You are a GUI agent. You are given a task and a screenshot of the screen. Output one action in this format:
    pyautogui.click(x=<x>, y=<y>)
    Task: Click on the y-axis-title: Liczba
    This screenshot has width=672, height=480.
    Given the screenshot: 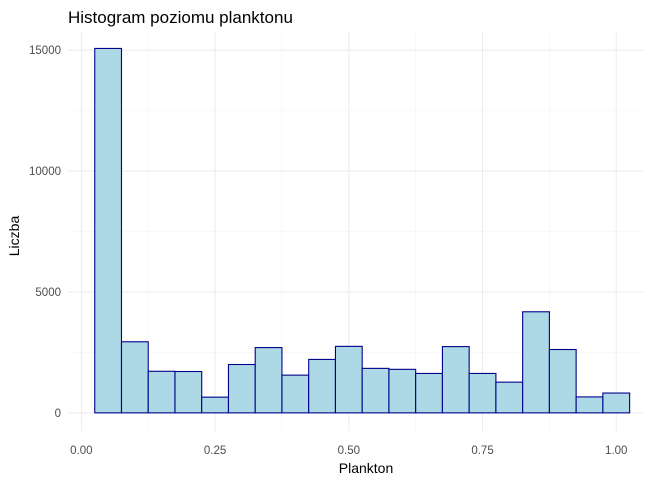 What is the action you would take?
    pyautogui.click(x=14, y=236)
    